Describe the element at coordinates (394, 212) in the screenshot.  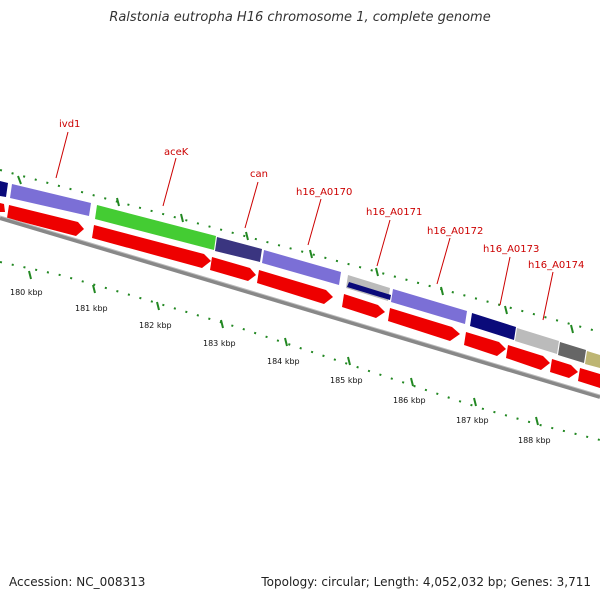
I see `gene-label: h16_A0171` at that location.